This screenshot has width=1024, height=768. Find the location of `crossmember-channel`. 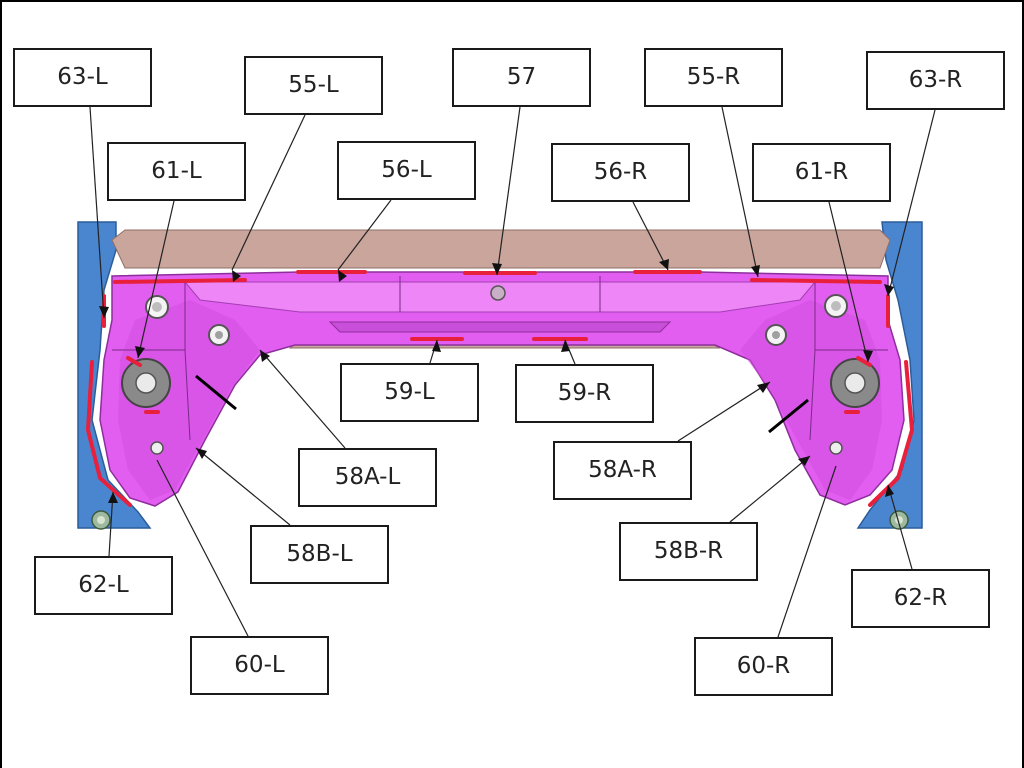

crossmember-channel is located at coordinates (500, 327).